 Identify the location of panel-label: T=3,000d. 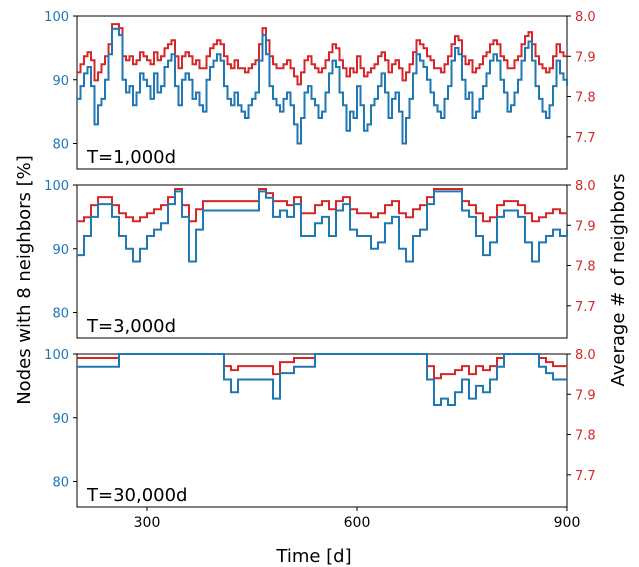
(131, 326).